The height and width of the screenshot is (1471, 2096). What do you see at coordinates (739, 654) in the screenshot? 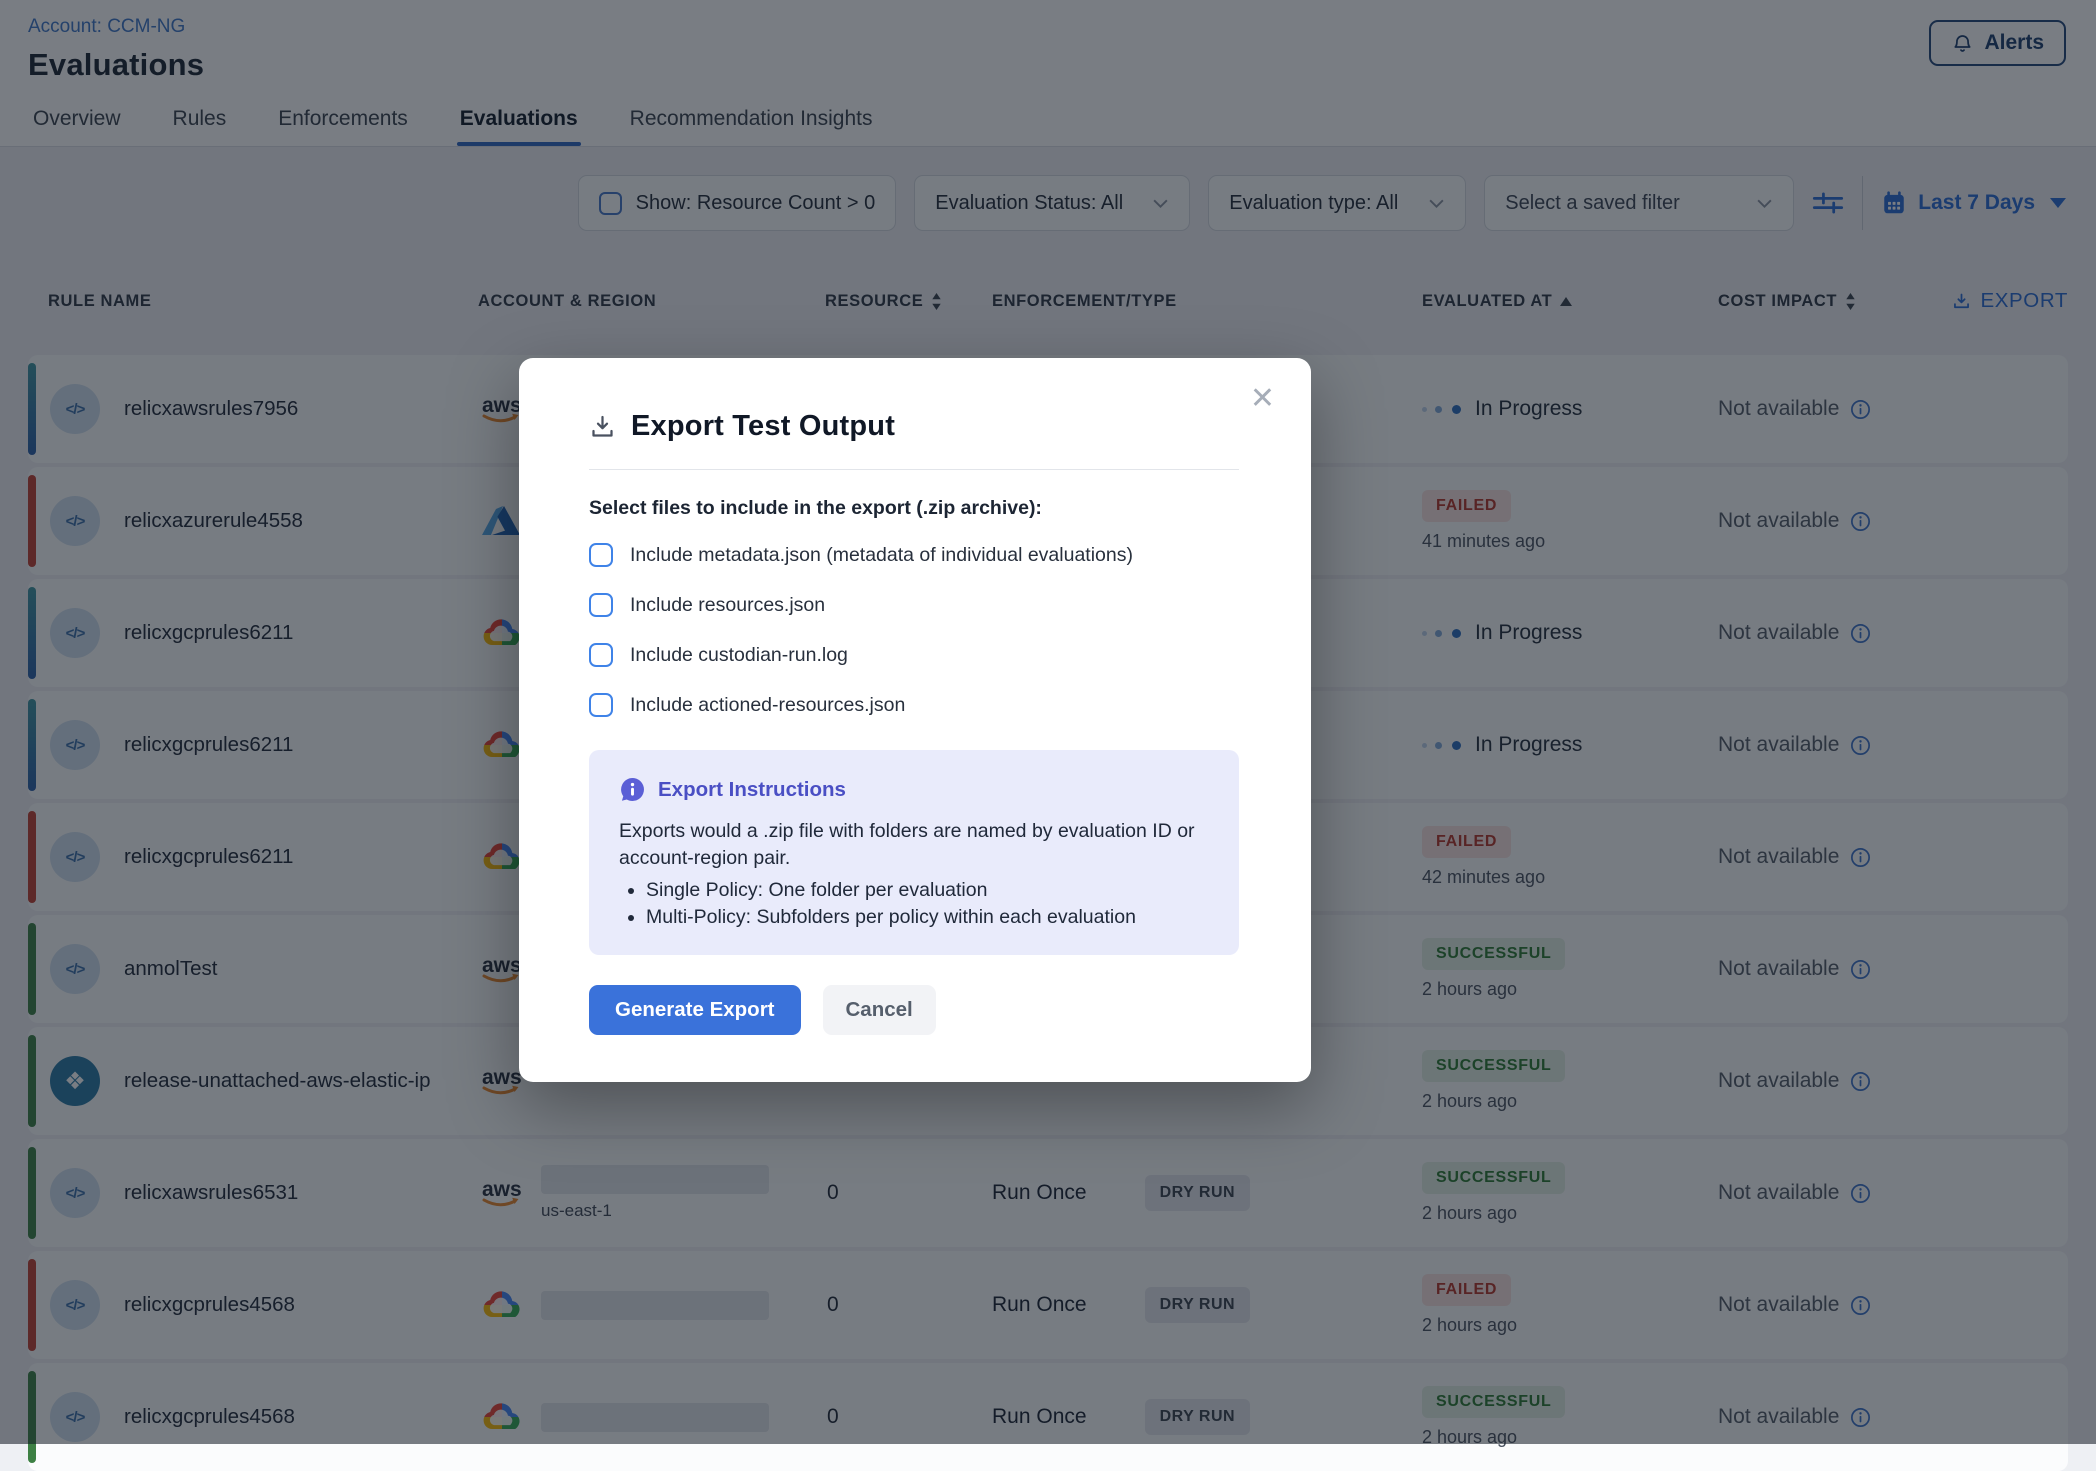
I see `checkbox-label: Include custodian-run.log` at bounding box center [739, 654].